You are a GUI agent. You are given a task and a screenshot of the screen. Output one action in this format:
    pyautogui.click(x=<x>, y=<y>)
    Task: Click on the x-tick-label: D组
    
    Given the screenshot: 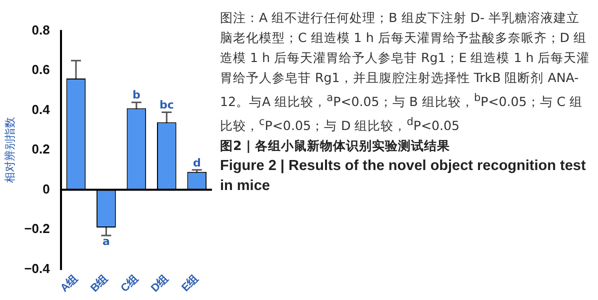 What is the action you would take?
    pyautogui.click(x=159, y=283)
    